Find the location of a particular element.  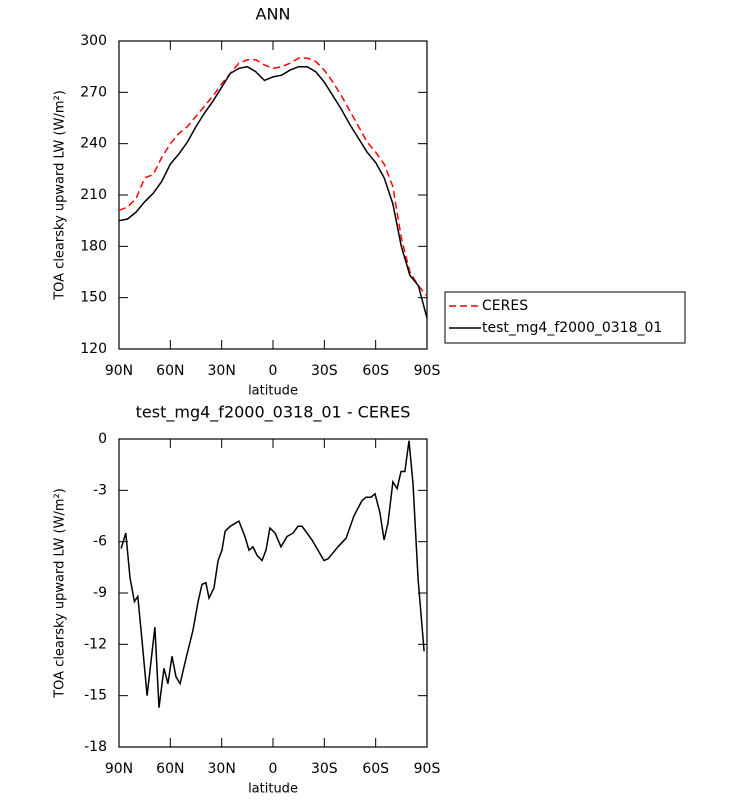

y-tick-label: 210 is located at coordinates (93, 195).